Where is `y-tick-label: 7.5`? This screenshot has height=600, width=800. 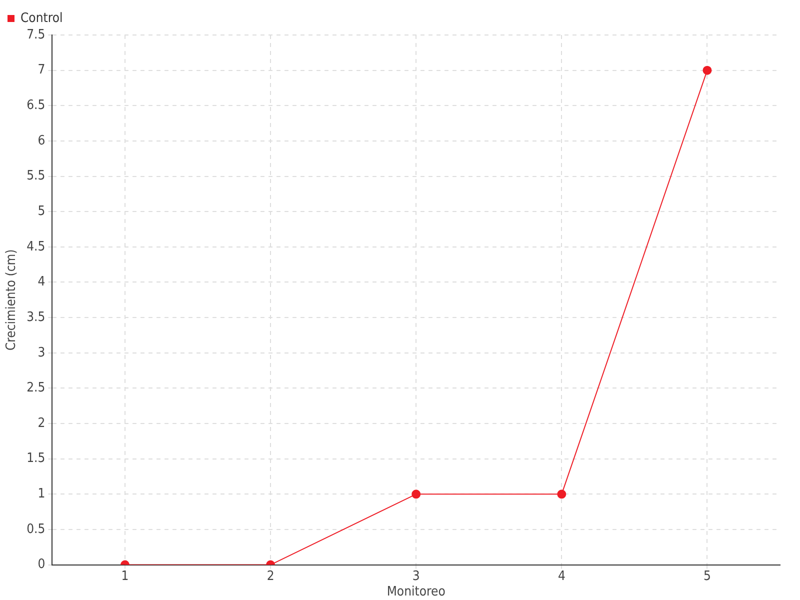 y-tick-label: 7.5 is located at coordinates (36, 34).